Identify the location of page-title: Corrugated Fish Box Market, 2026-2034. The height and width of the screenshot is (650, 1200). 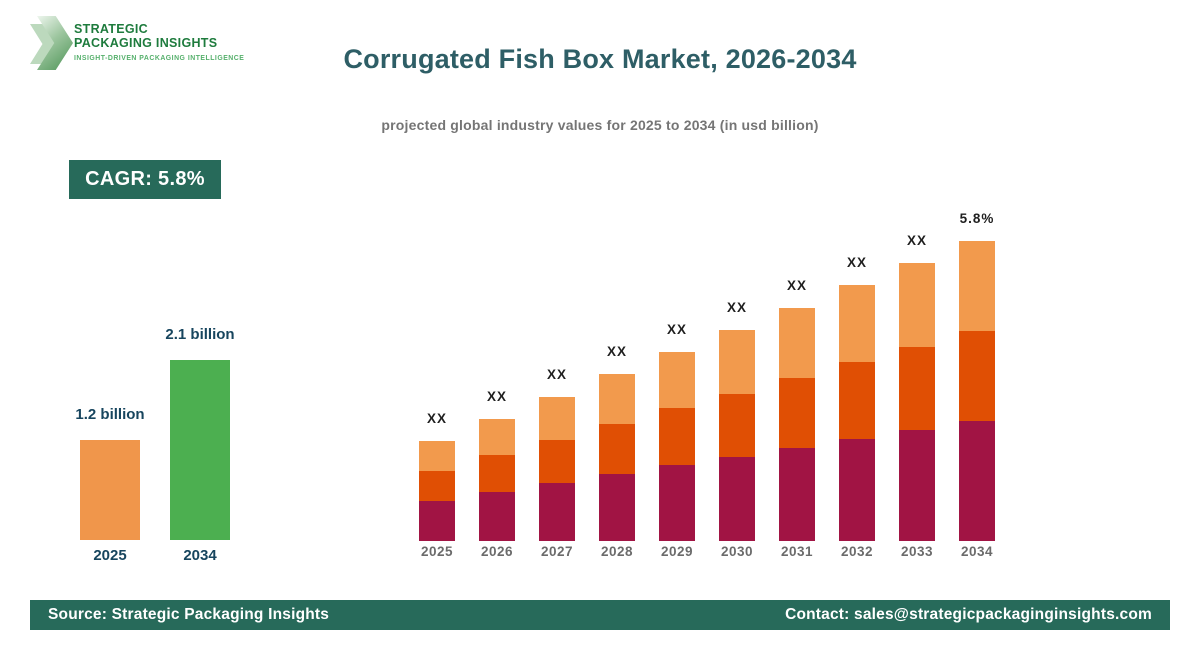
(600, 59).